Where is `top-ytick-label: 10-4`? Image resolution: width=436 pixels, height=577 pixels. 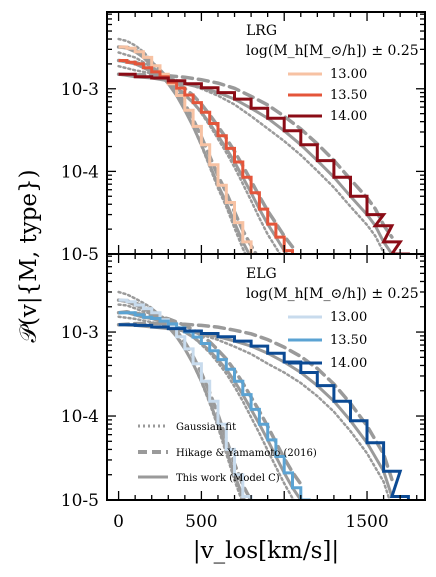 top-ytick-label: 10-4 is located at coordinates (80, 172).